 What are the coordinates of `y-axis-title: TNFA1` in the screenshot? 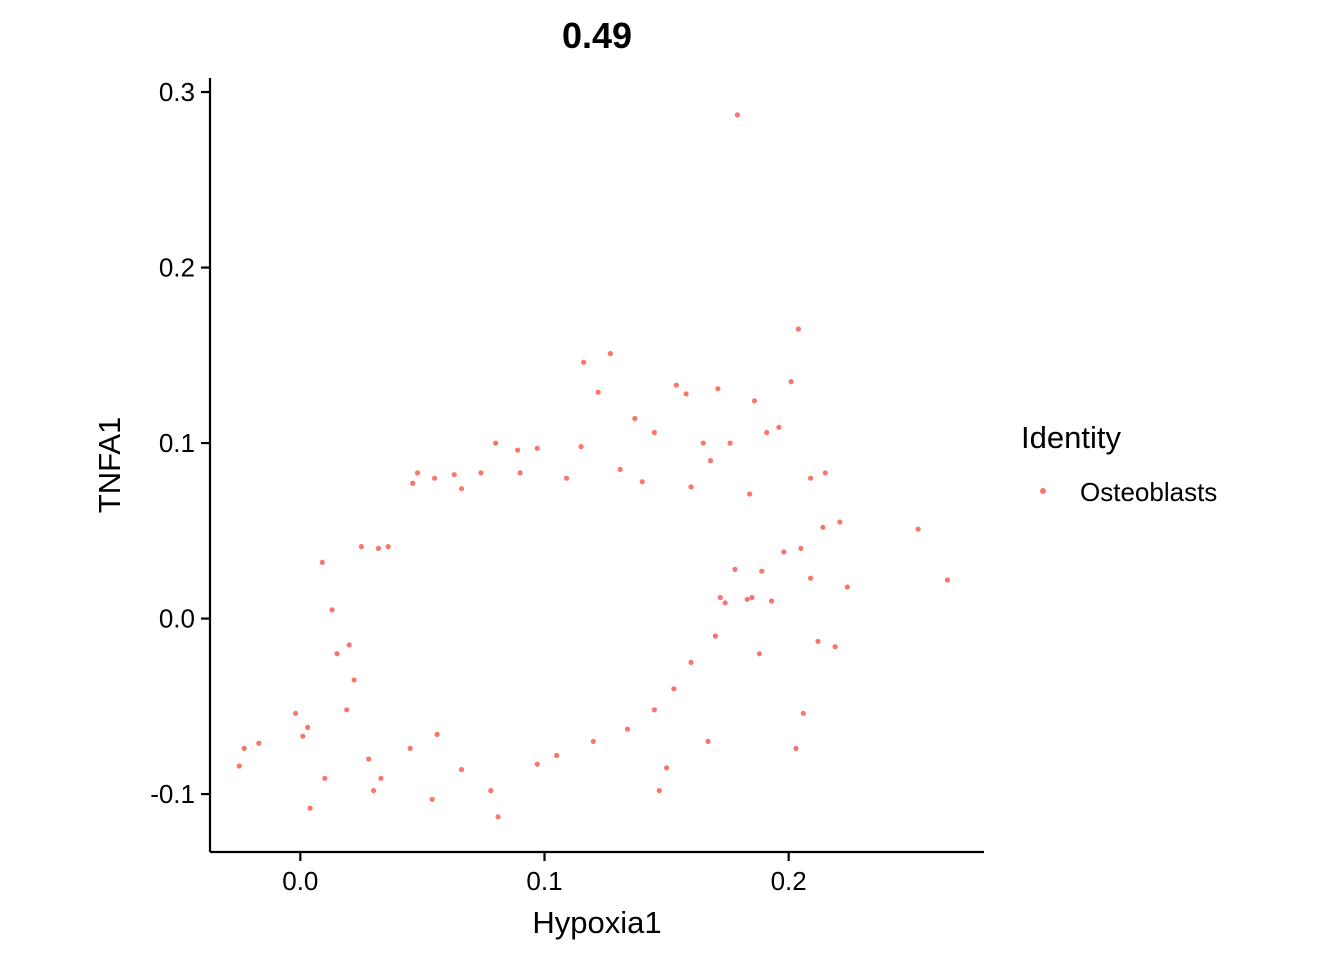 It's located at (109, 465).